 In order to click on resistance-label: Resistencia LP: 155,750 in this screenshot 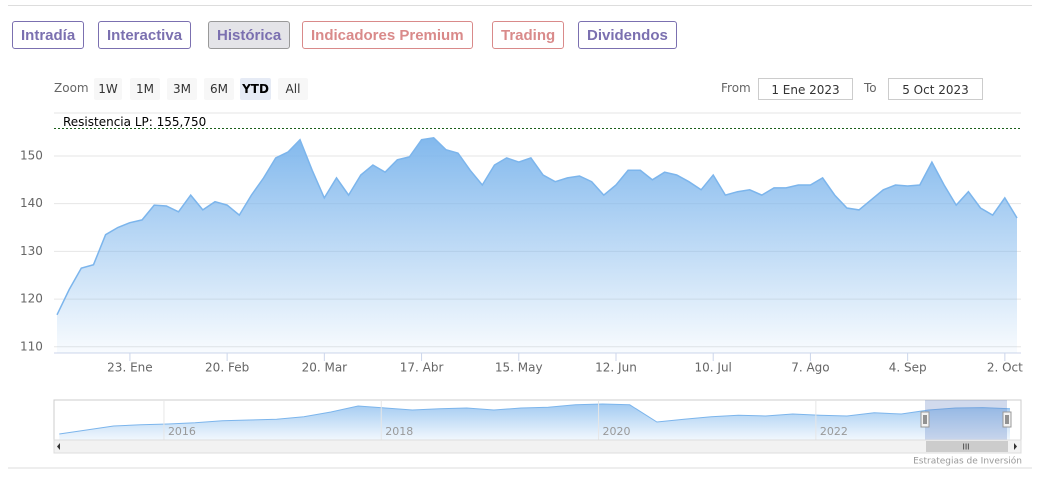, I will do `click(134, 122)`.